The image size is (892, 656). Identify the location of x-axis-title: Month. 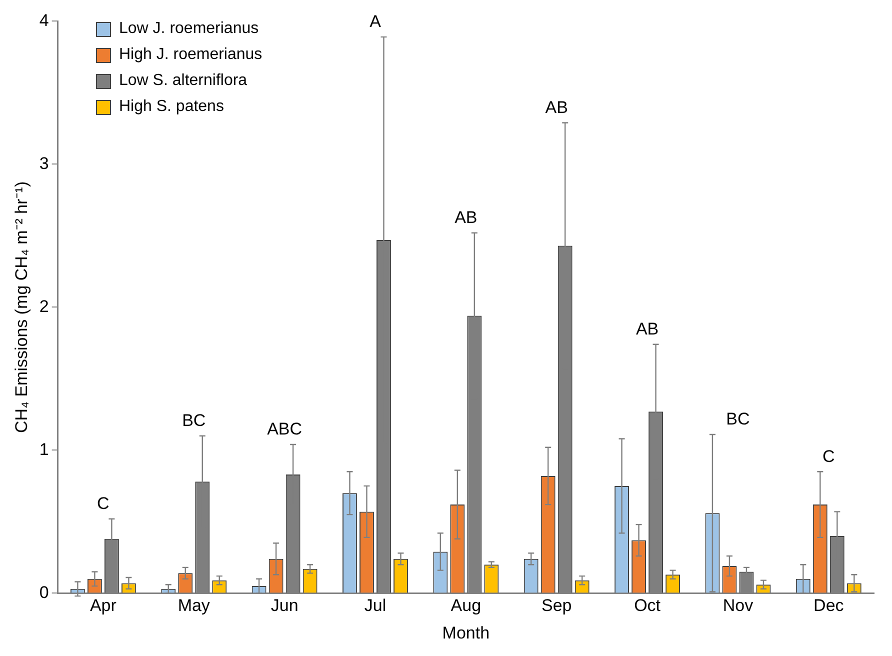
(466, 632).